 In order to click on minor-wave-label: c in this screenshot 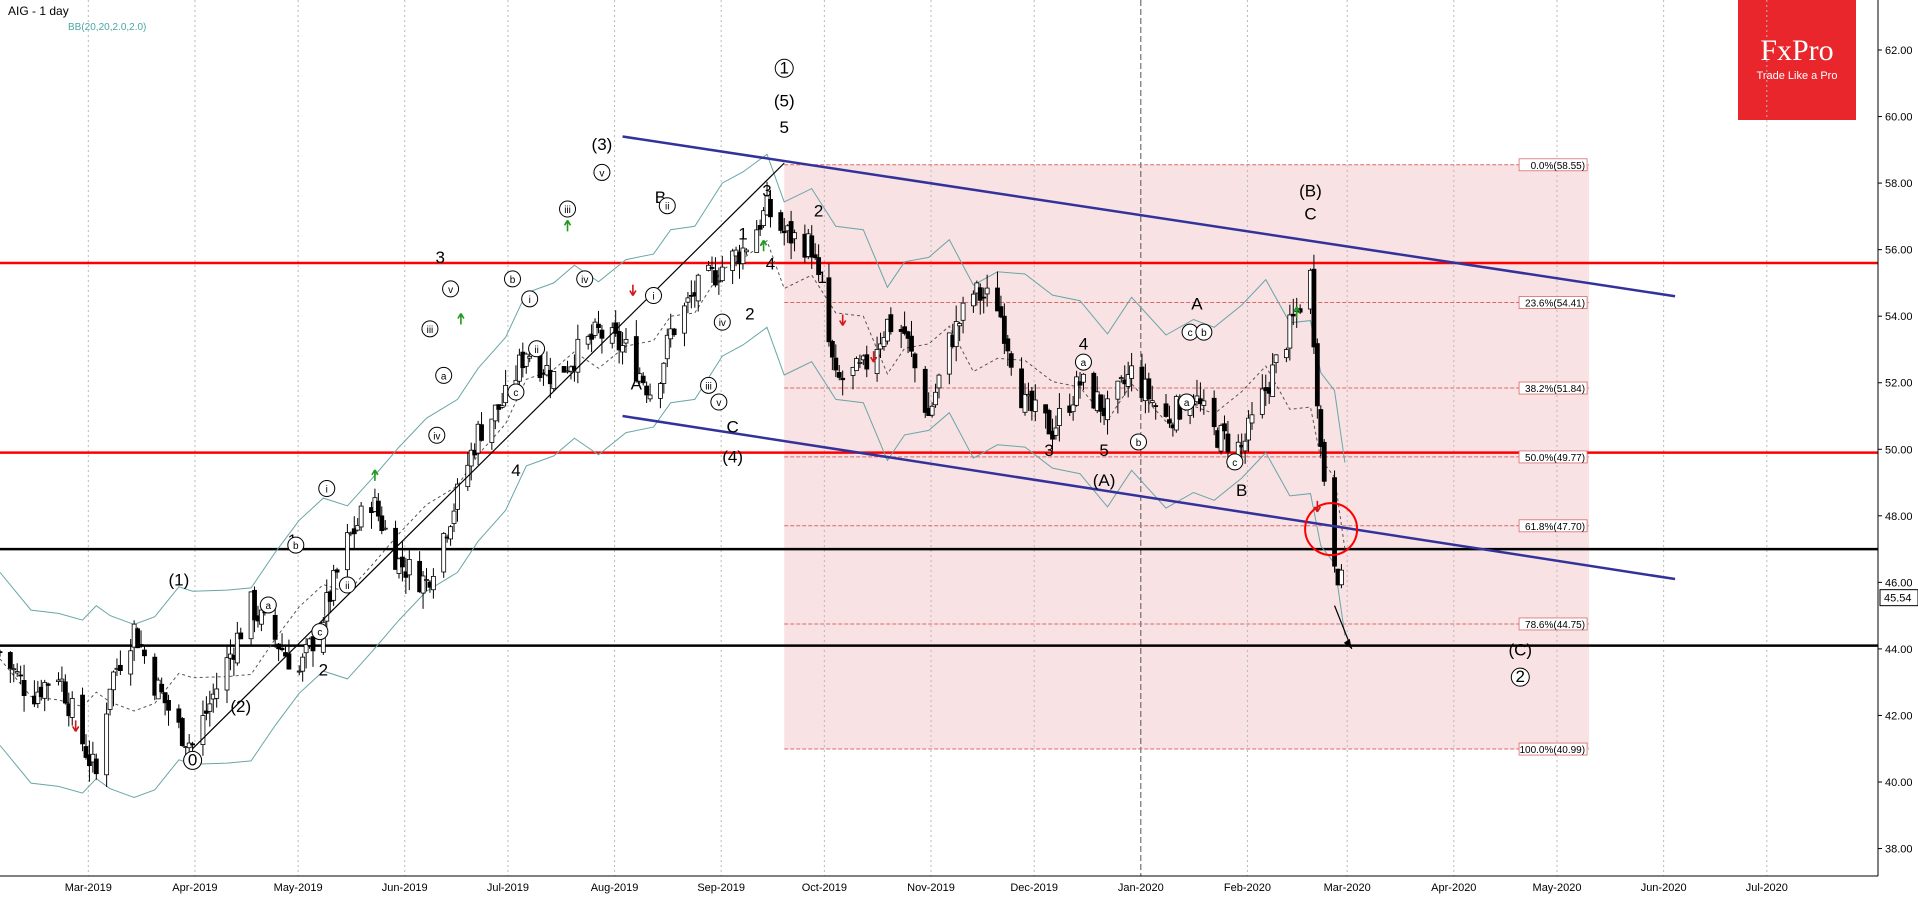, I will do `click(319, 633)`.